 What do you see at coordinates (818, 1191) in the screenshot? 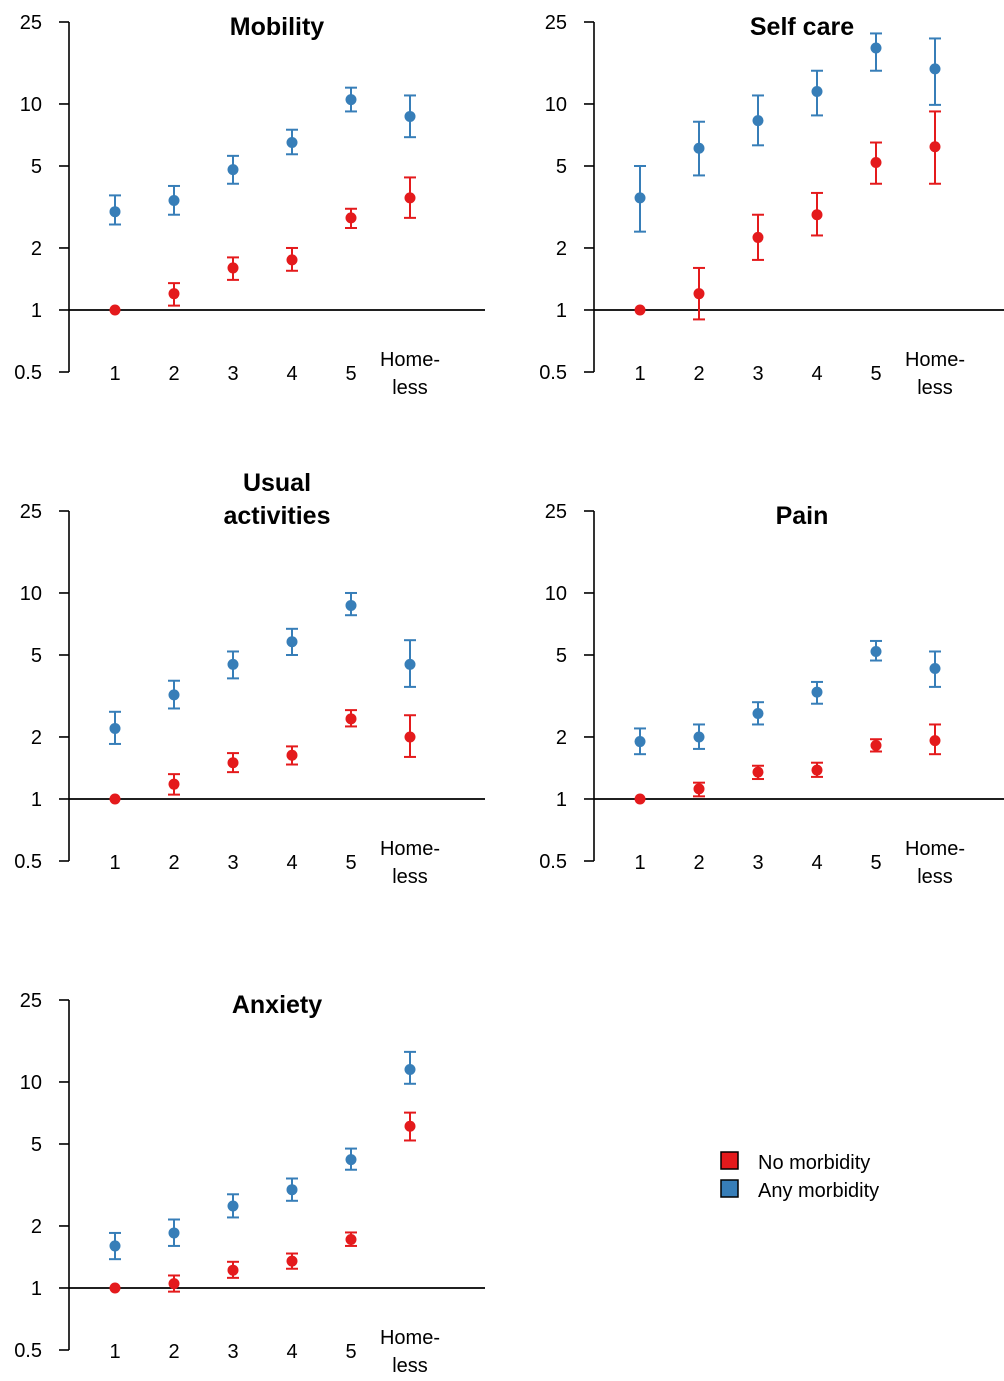
I see `legend-label-any-morbidity: Any morbidity` at bounding box center [818, 1191].